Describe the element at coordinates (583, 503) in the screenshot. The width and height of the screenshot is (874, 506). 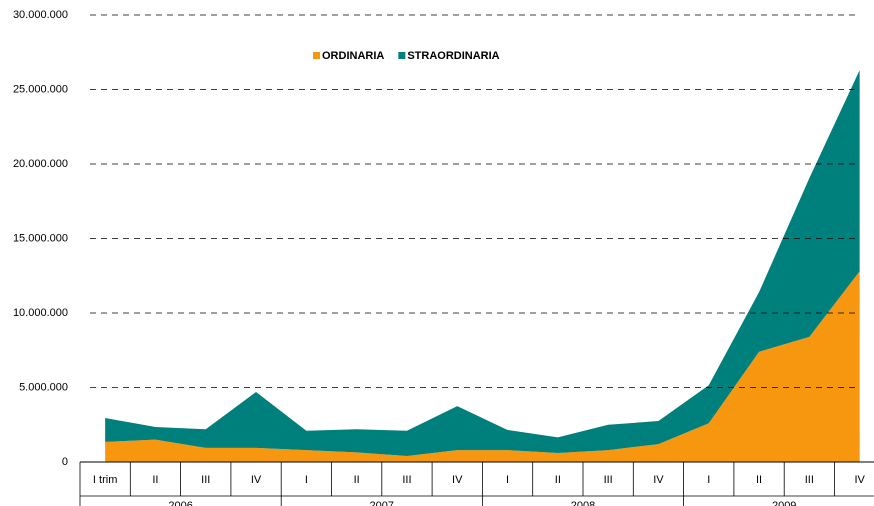
I see `year-label: 2008` at that location.